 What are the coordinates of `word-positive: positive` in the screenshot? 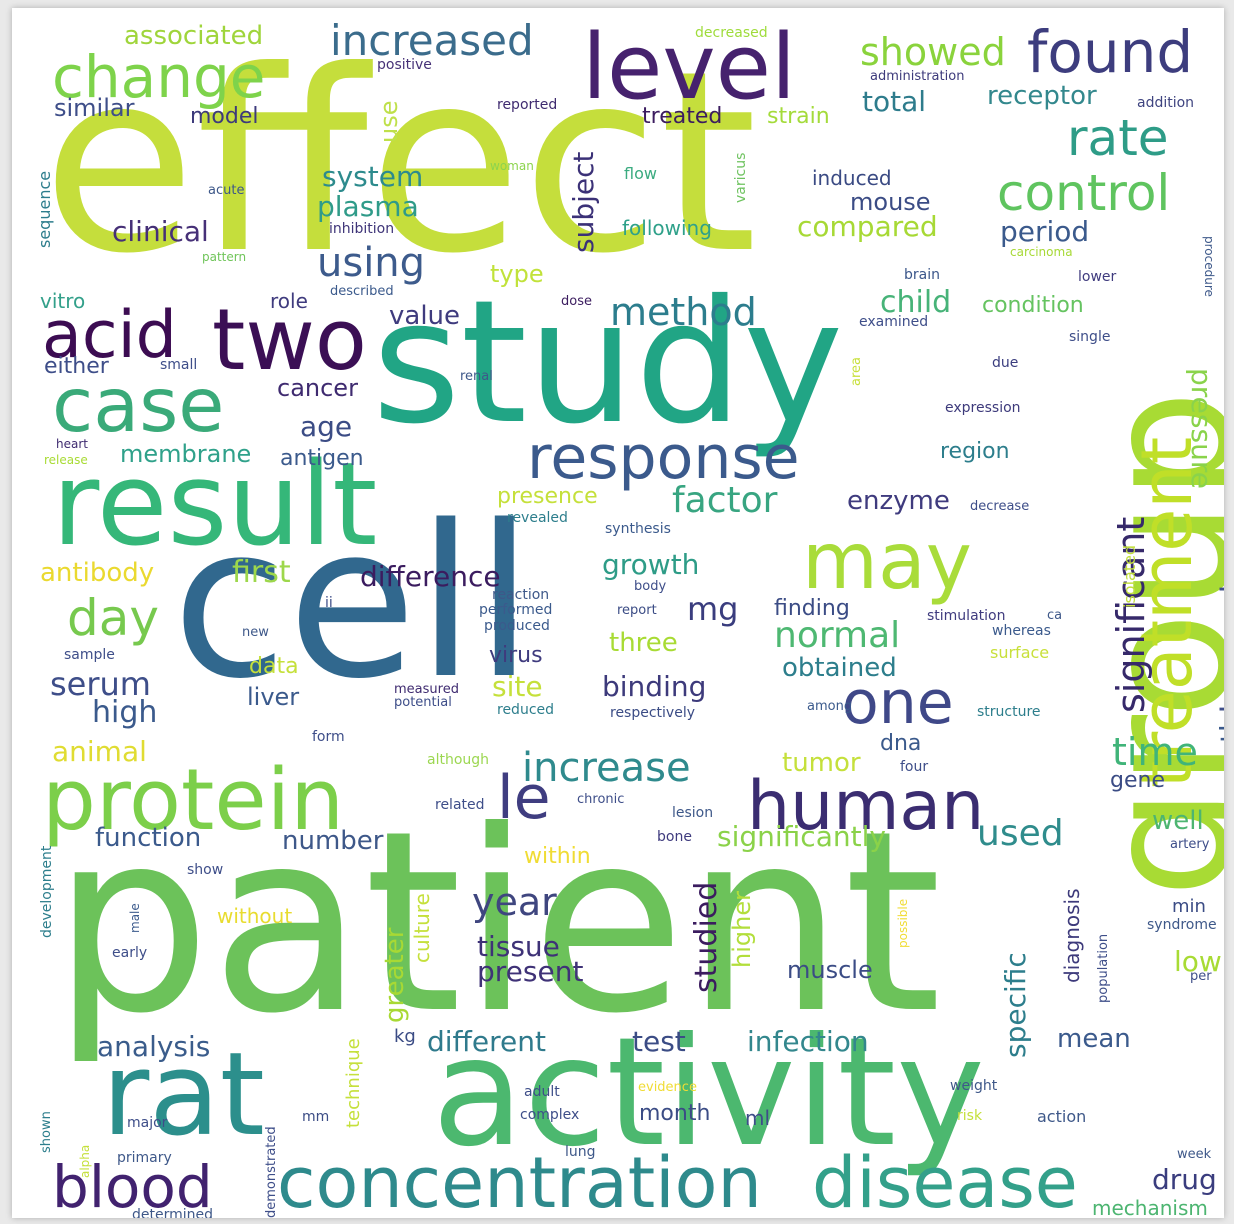 It's located at (404, 65).